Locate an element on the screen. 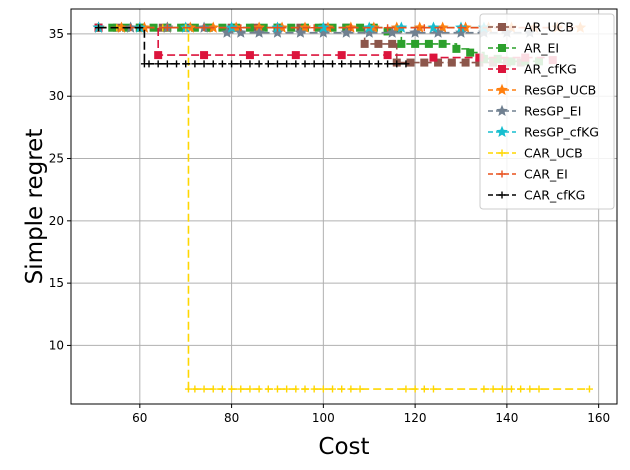 This screenshot has height=470, width=630. legend-label: CAR_EI is located at coordinates (546, 174).